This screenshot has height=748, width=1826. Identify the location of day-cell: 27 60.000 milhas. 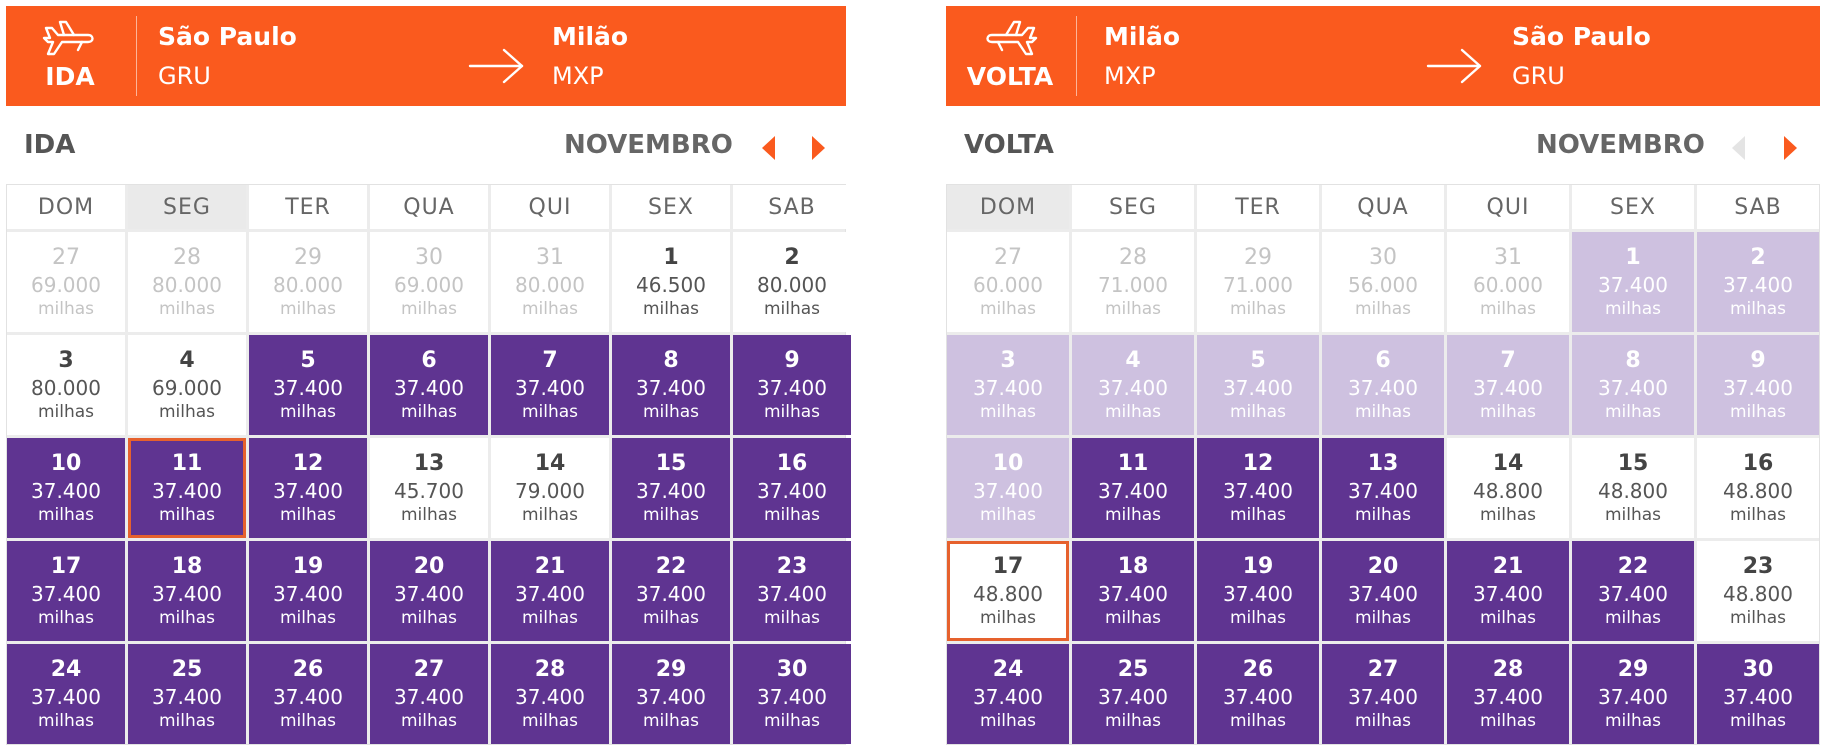
(1008, 282).